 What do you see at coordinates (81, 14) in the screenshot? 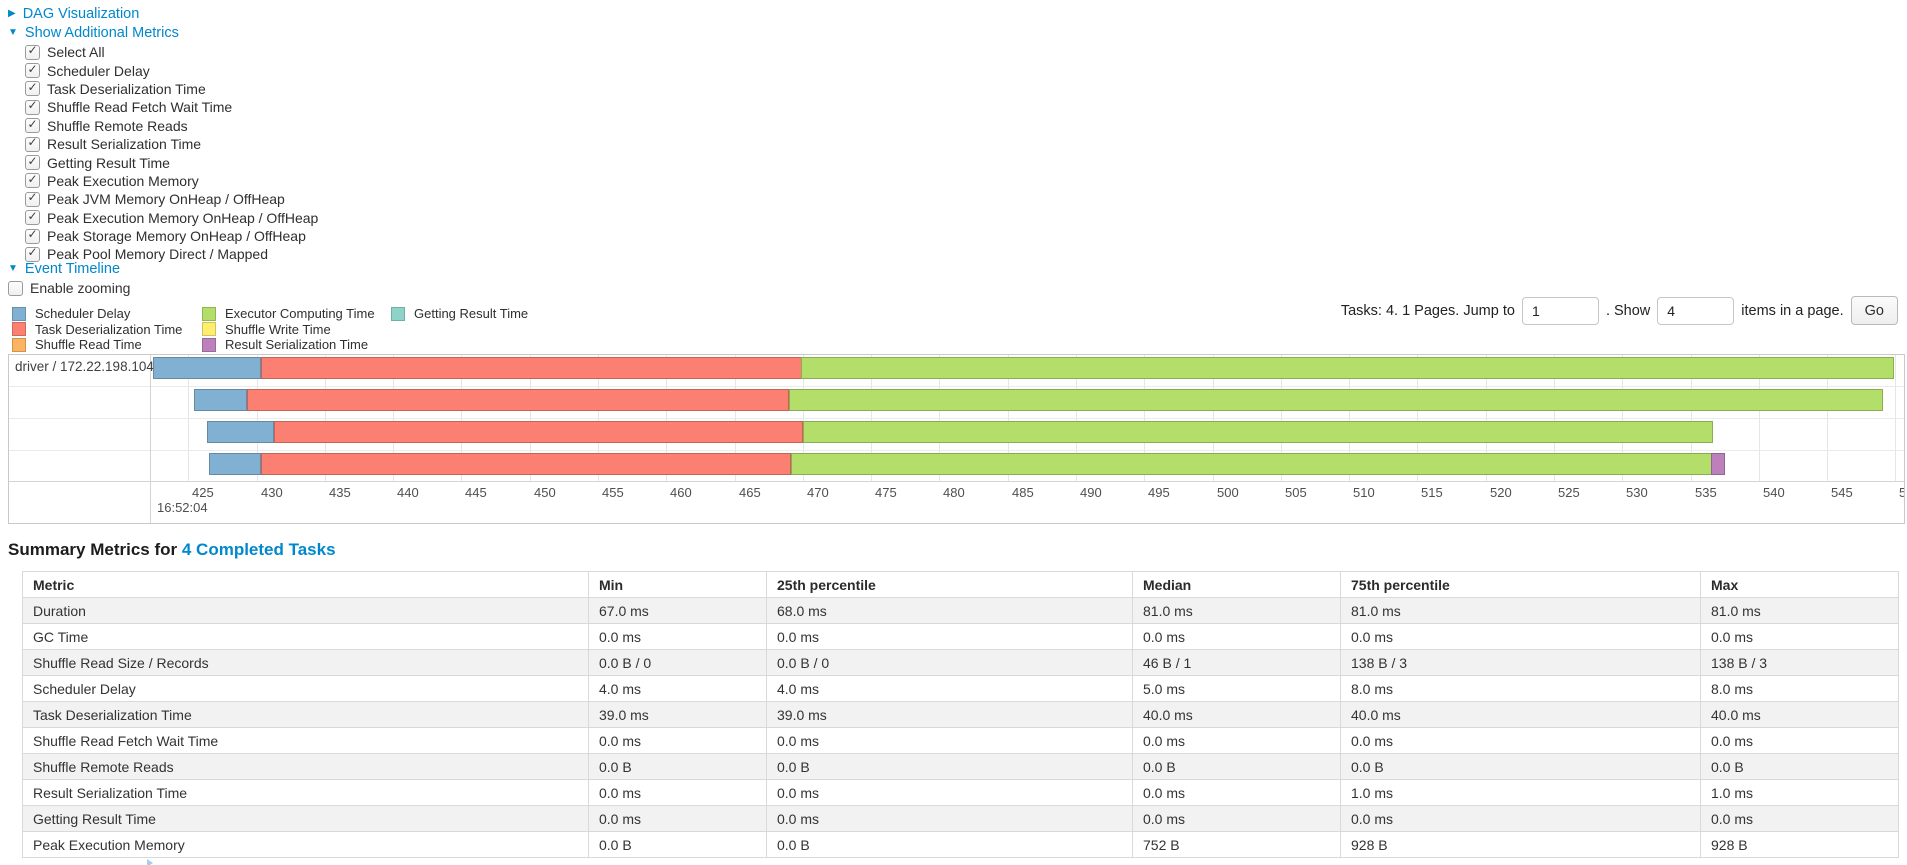
I see `dag-visualization-link: DAG Visualization` at bounding box center [81, 14].